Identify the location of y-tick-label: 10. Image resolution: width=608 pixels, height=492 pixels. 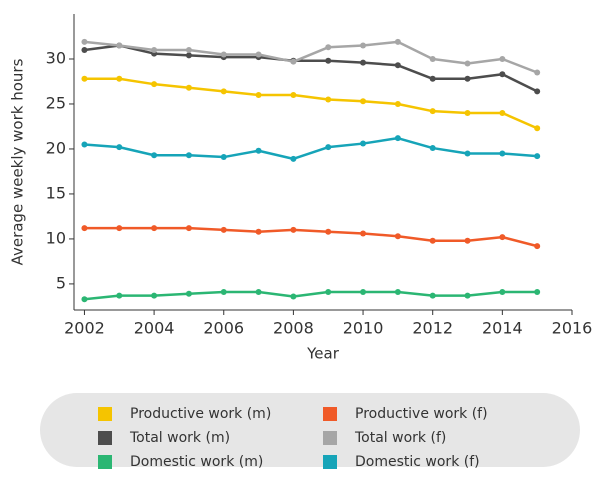
(56, 237).